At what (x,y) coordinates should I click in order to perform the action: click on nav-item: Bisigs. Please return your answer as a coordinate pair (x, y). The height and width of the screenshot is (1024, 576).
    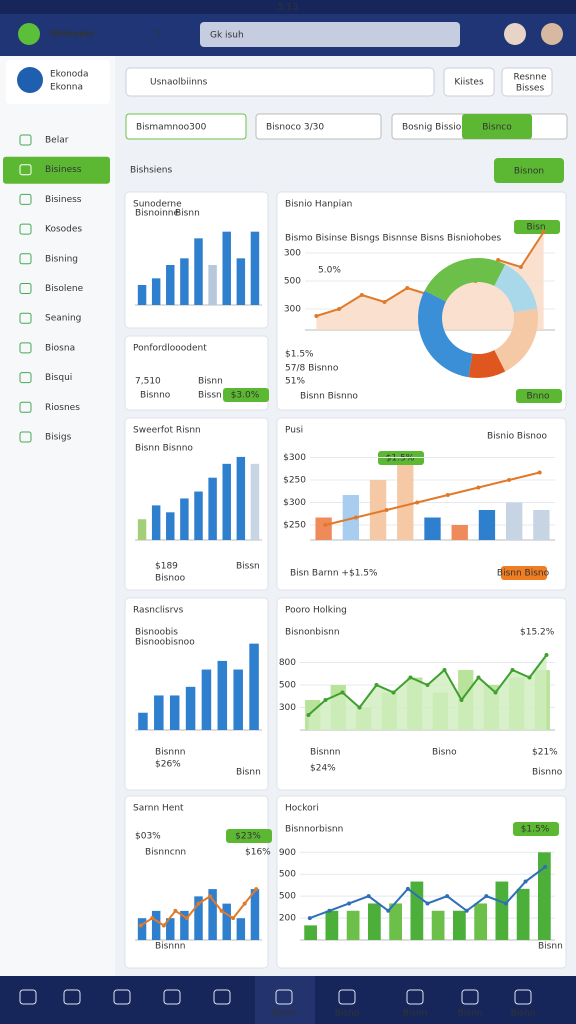
    Looking at the image, I should click on (58, 438).